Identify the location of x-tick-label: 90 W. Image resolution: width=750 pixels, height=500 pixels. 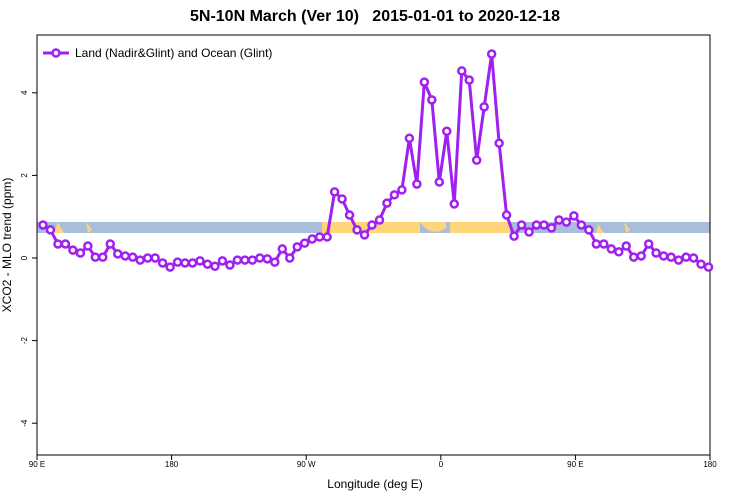
(306, 464).